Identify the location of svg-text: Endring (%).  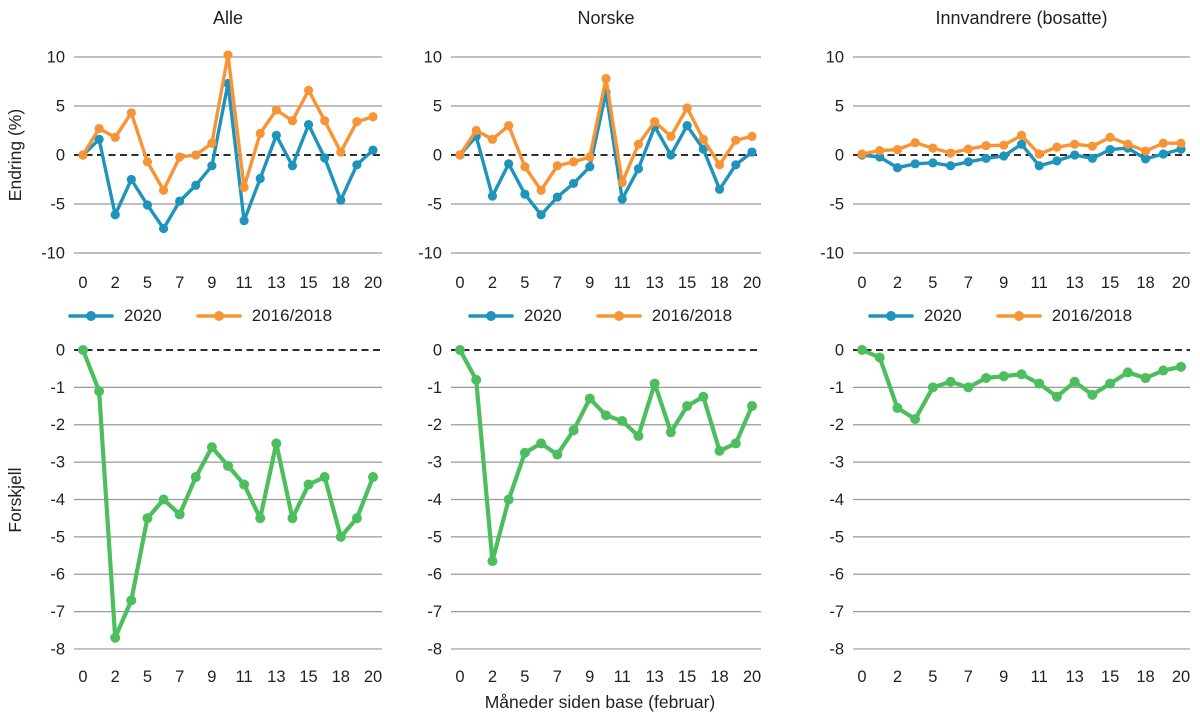
(15, 155).